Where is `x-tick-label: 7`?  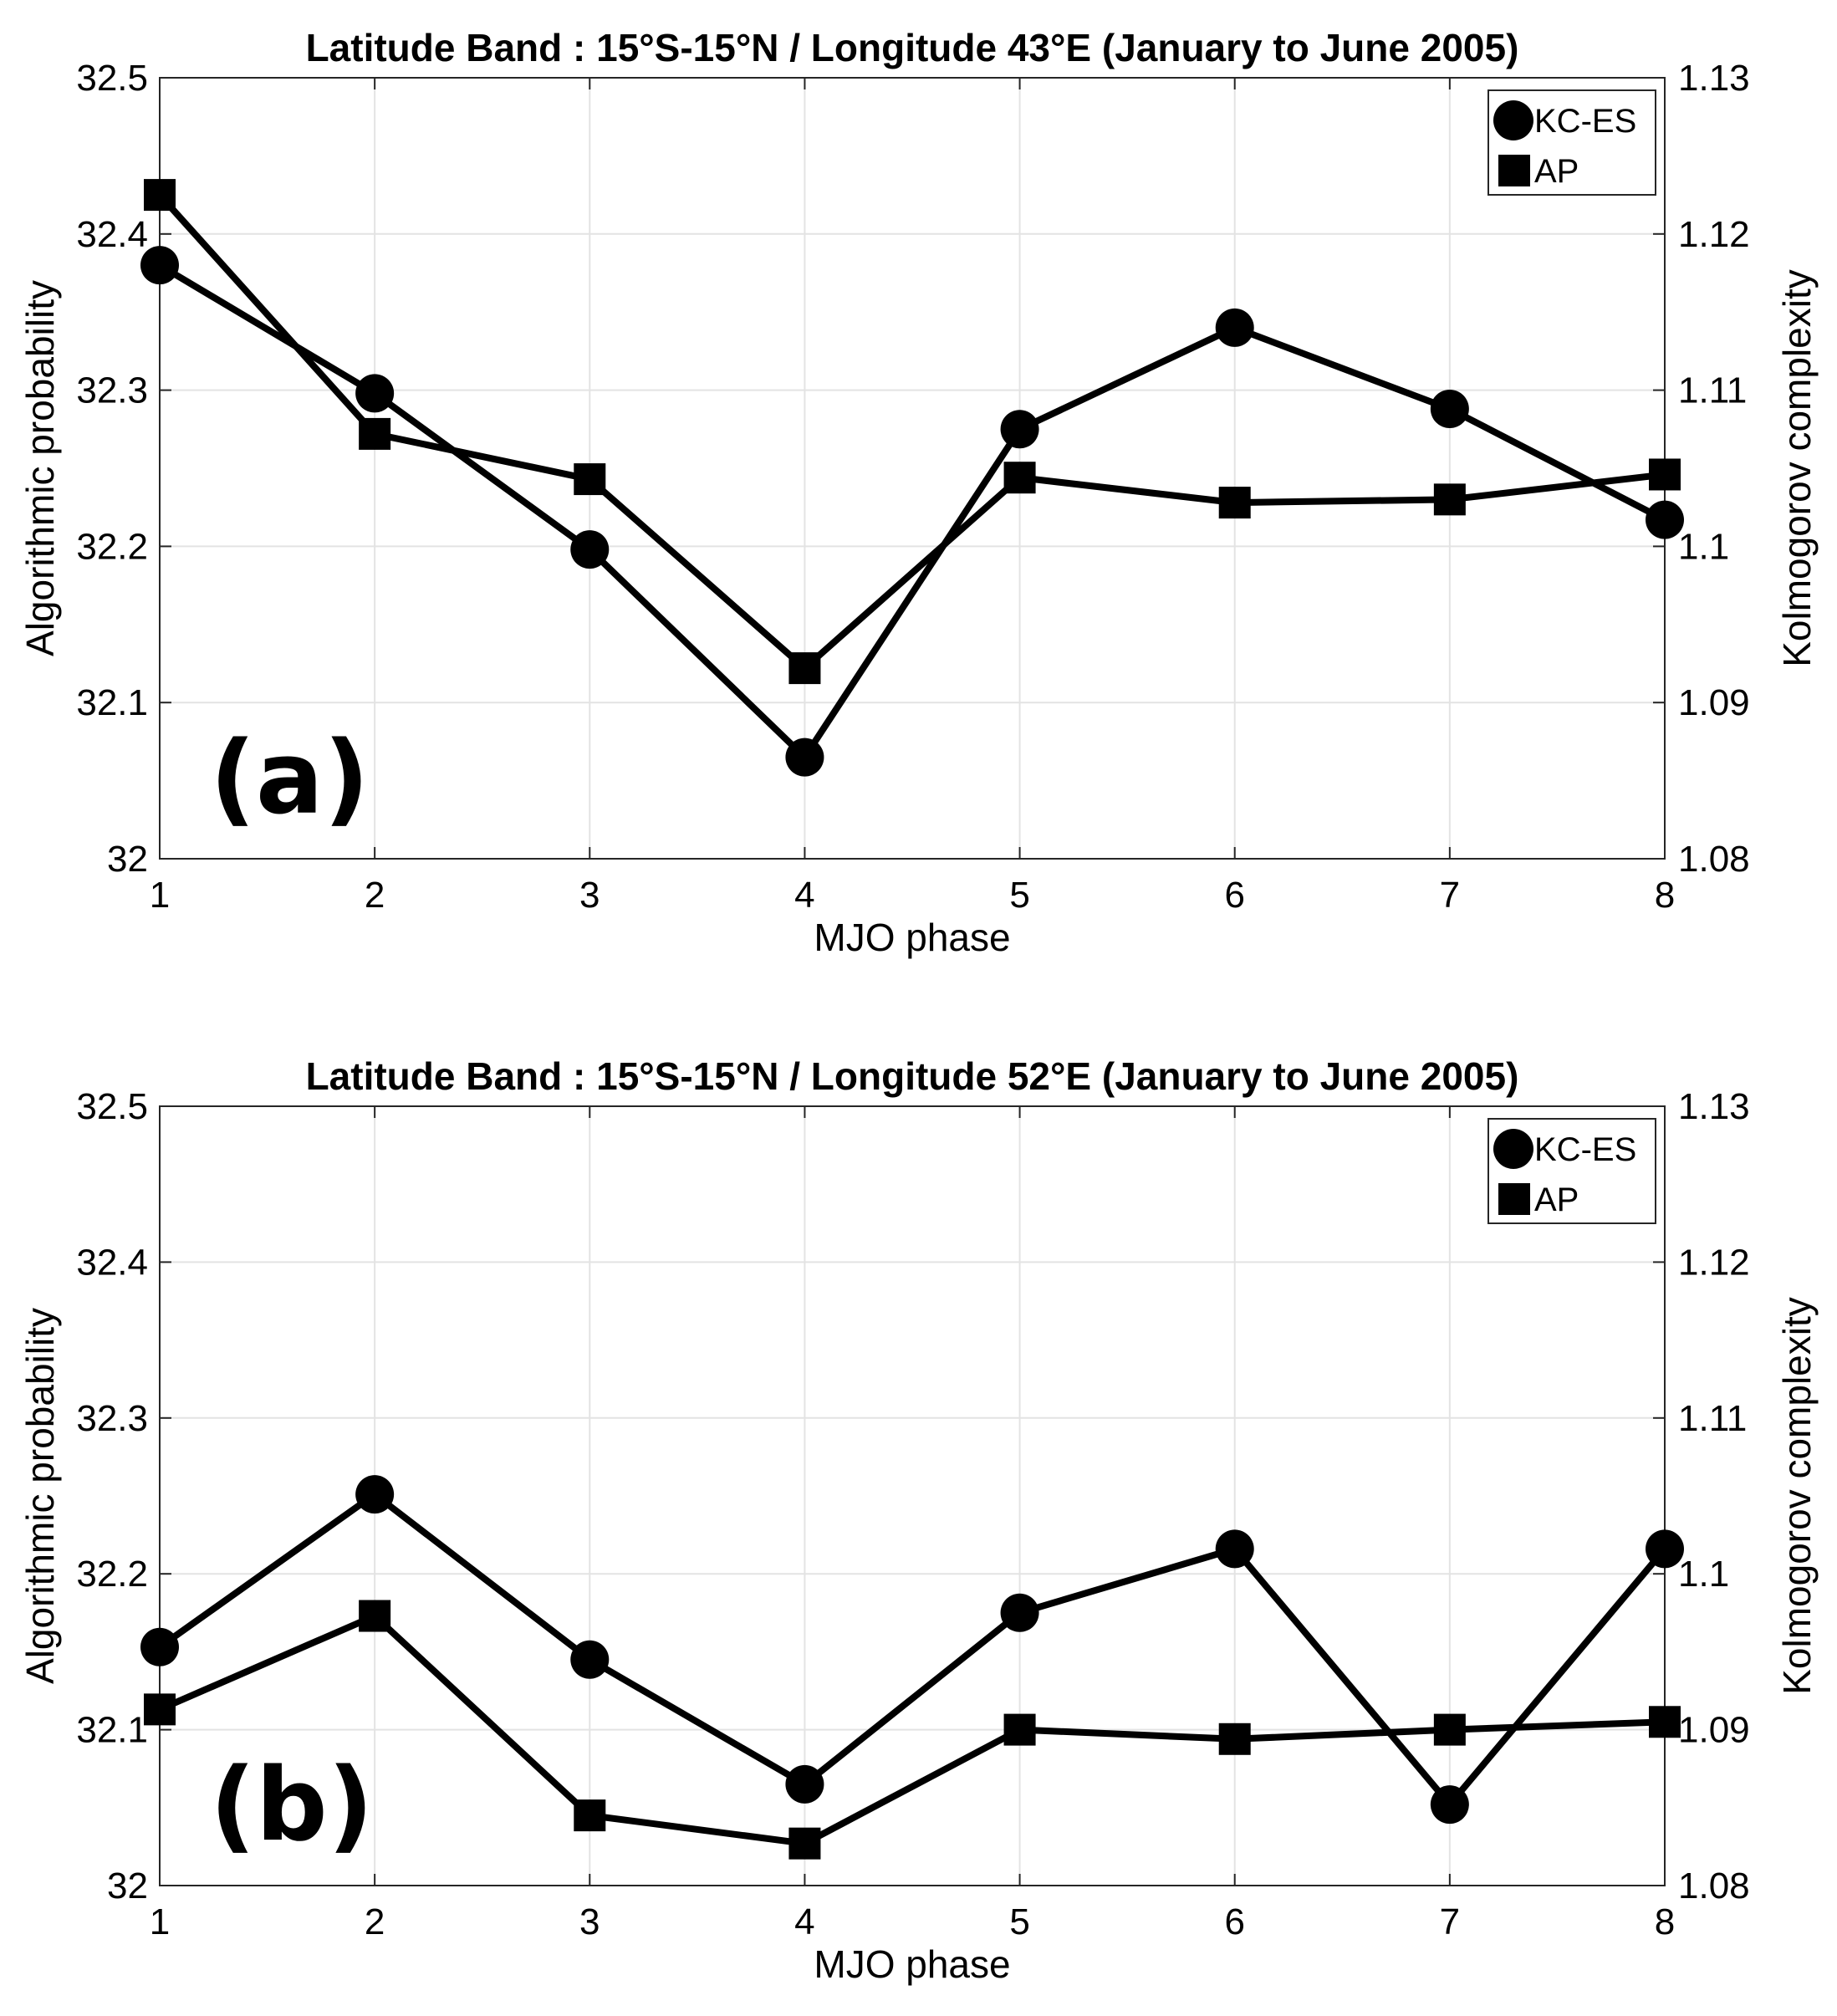 x-tick-label: 7 is located at coordinates (1450, 896).